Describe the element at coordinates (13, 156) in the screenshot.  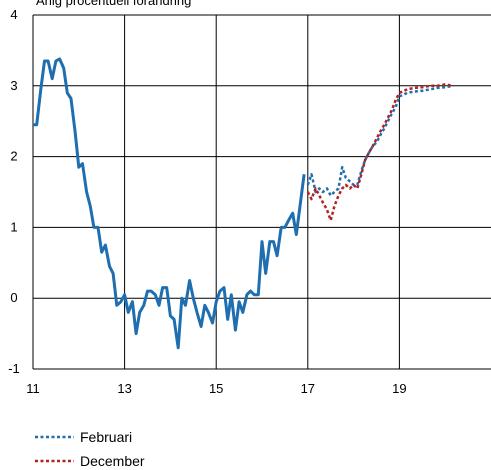
I see `y-tick-label: 2` at that location.